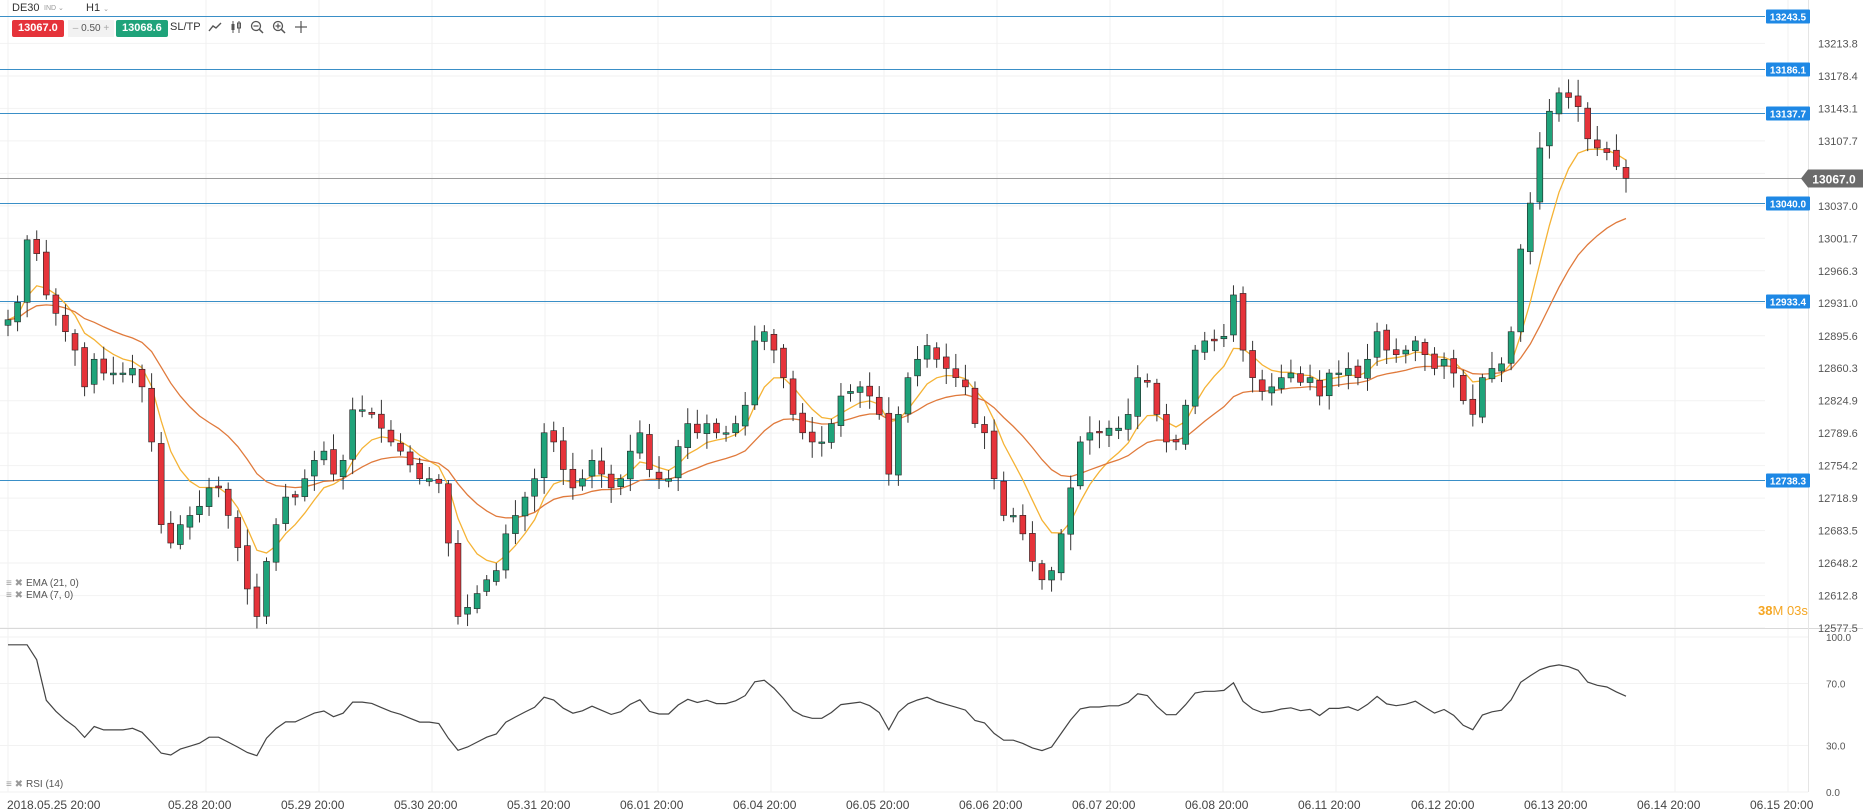 Image resolution: width=1863 pixels, height=811 pixels. What do you see at coordinates (106, 28) in the screenshot?
I see `lot-increase-button: +` at bounding box center [106, 28].